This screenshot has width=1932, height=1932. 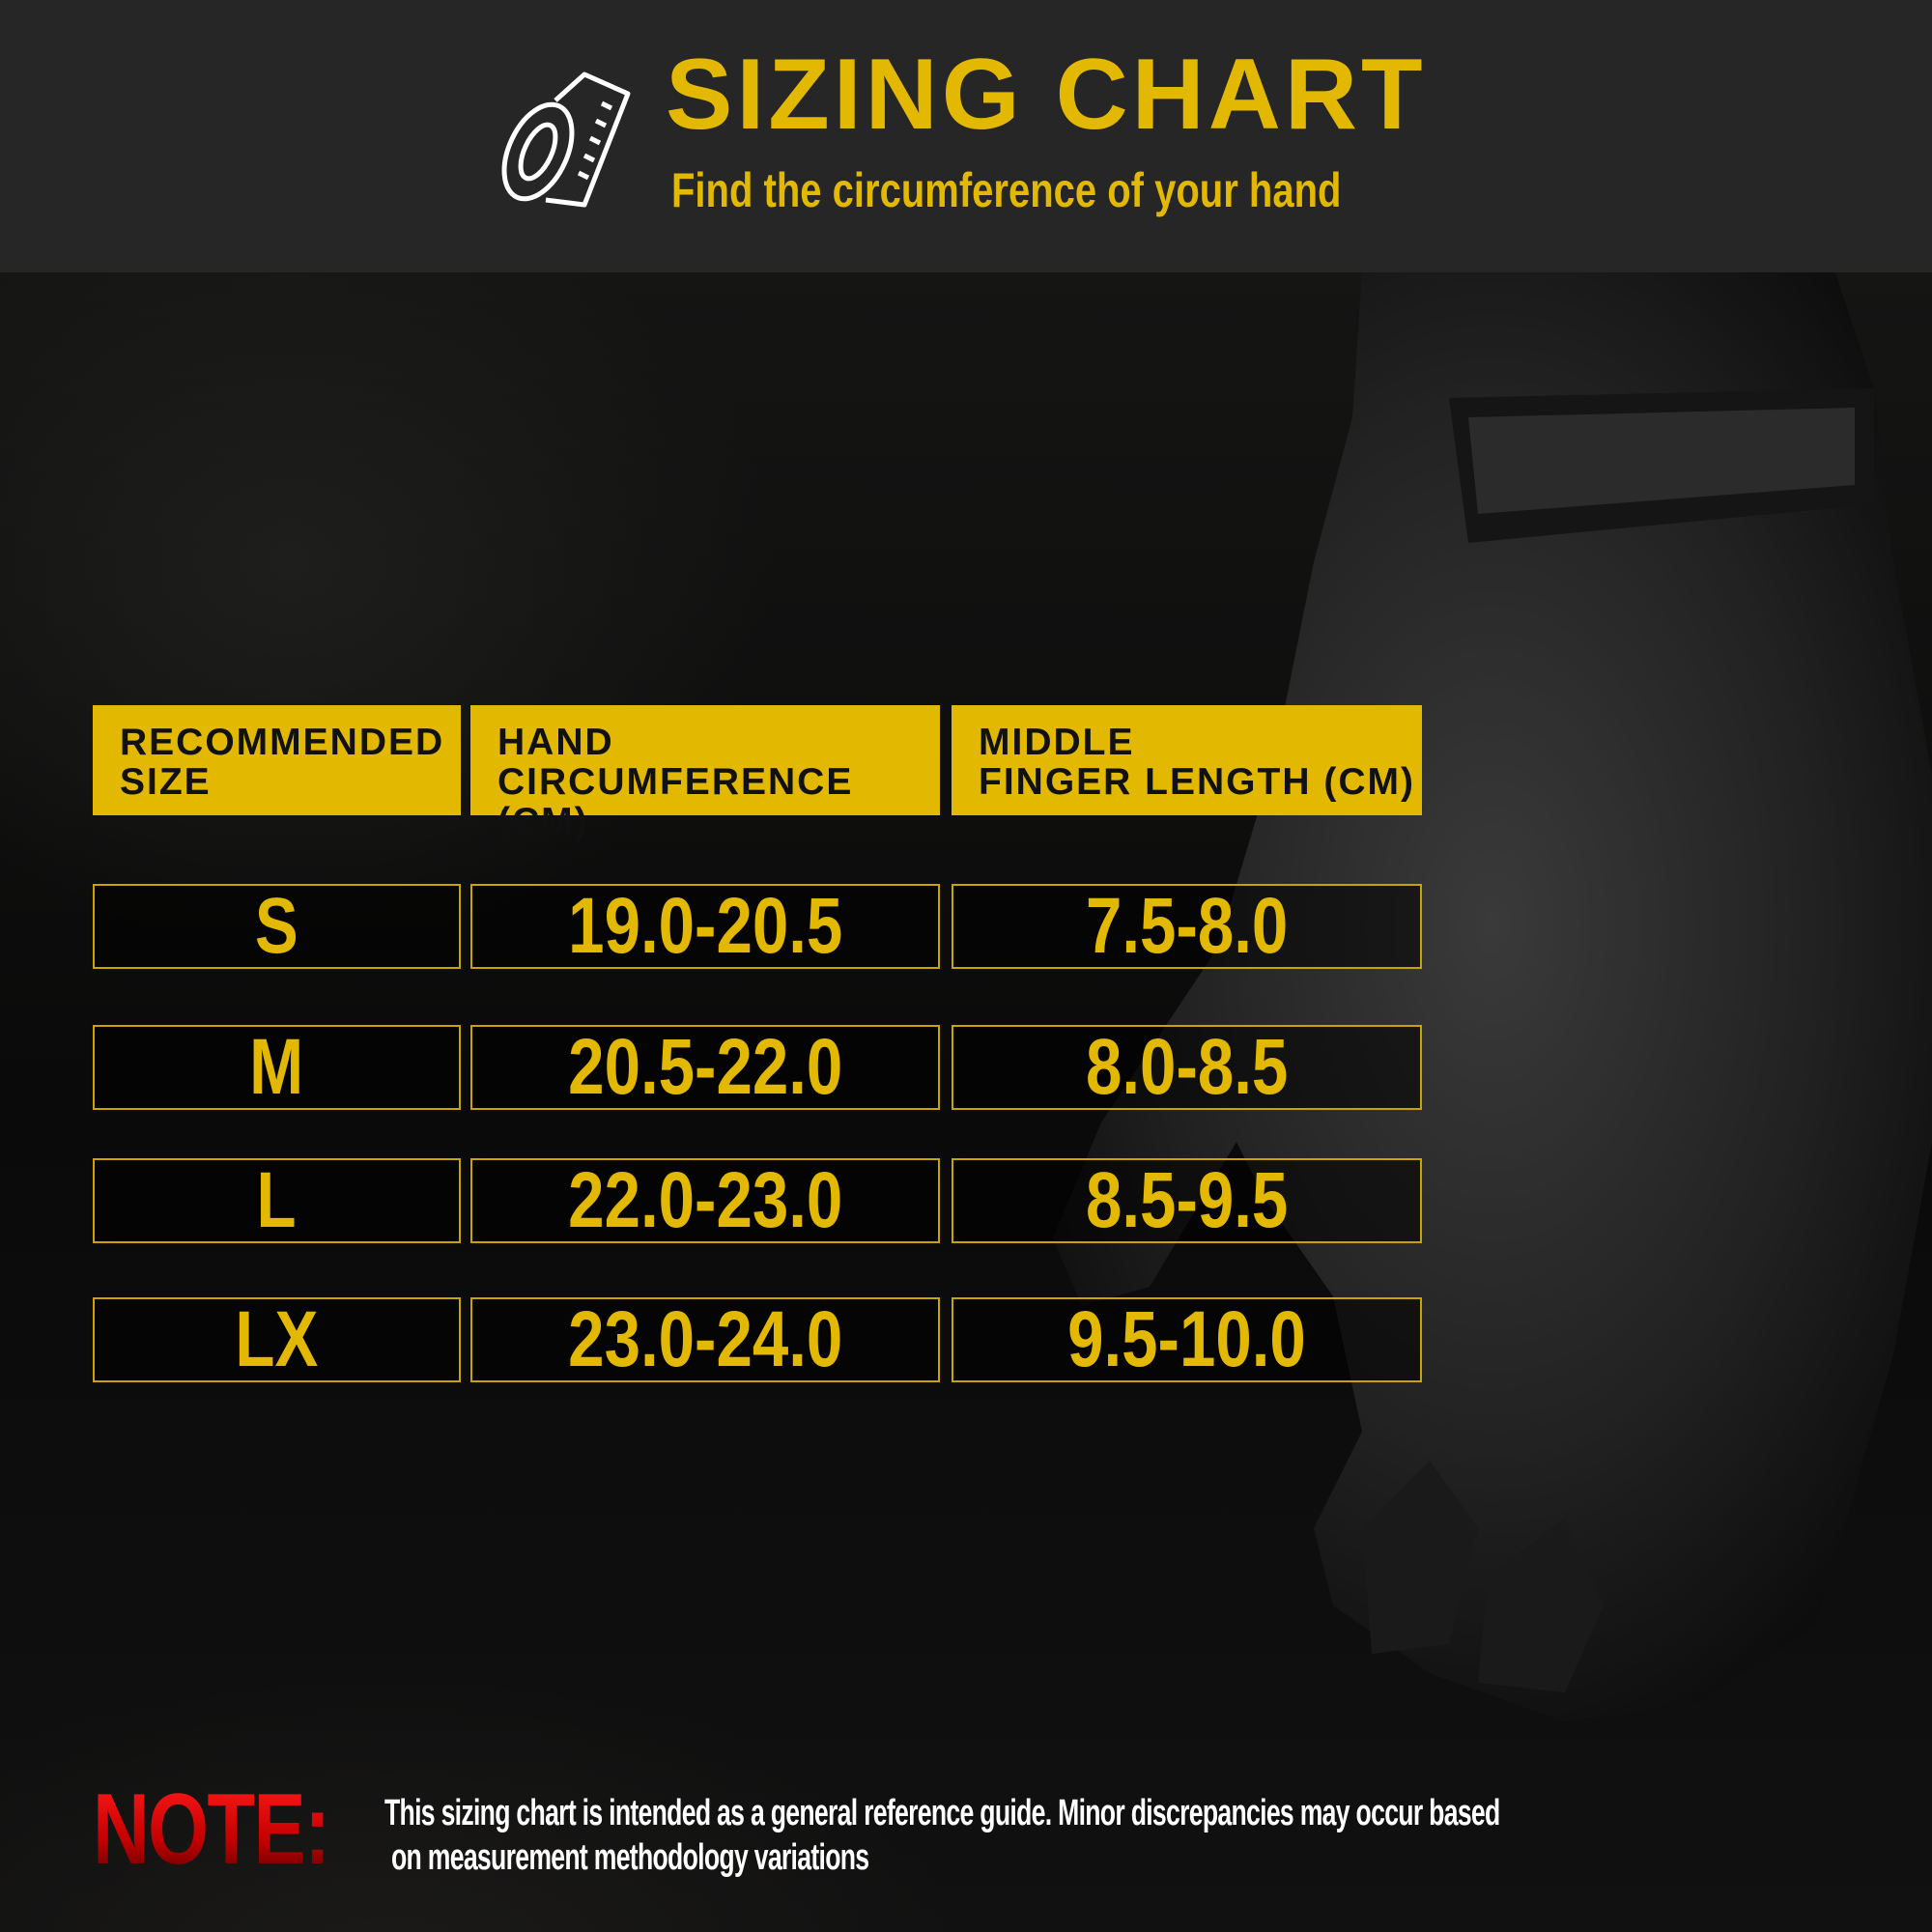 I want to click on hand-cell: 19.0-20.5, so click(x=705, y=926).